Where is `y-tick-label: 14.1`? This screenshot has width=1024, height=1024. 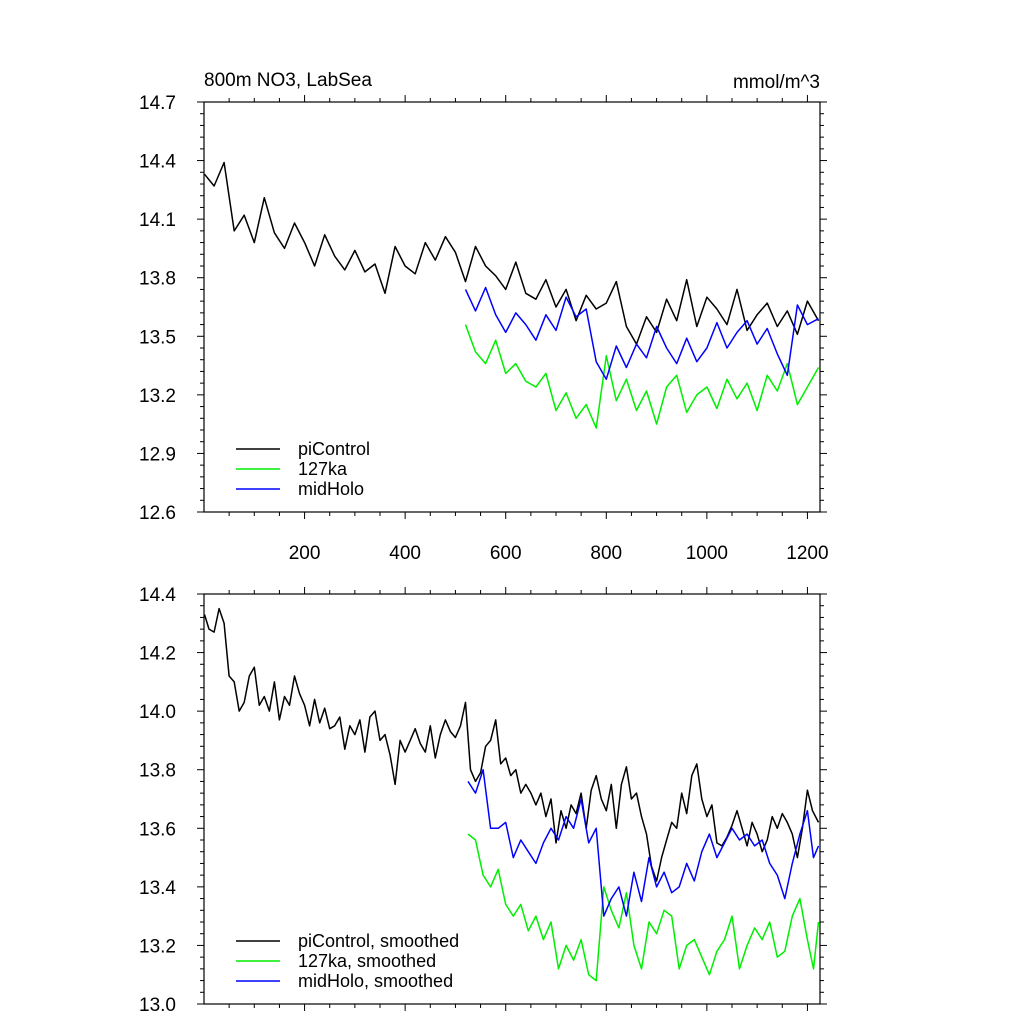
y-tick-label: 14.1 is located at coordinates (157, 220).